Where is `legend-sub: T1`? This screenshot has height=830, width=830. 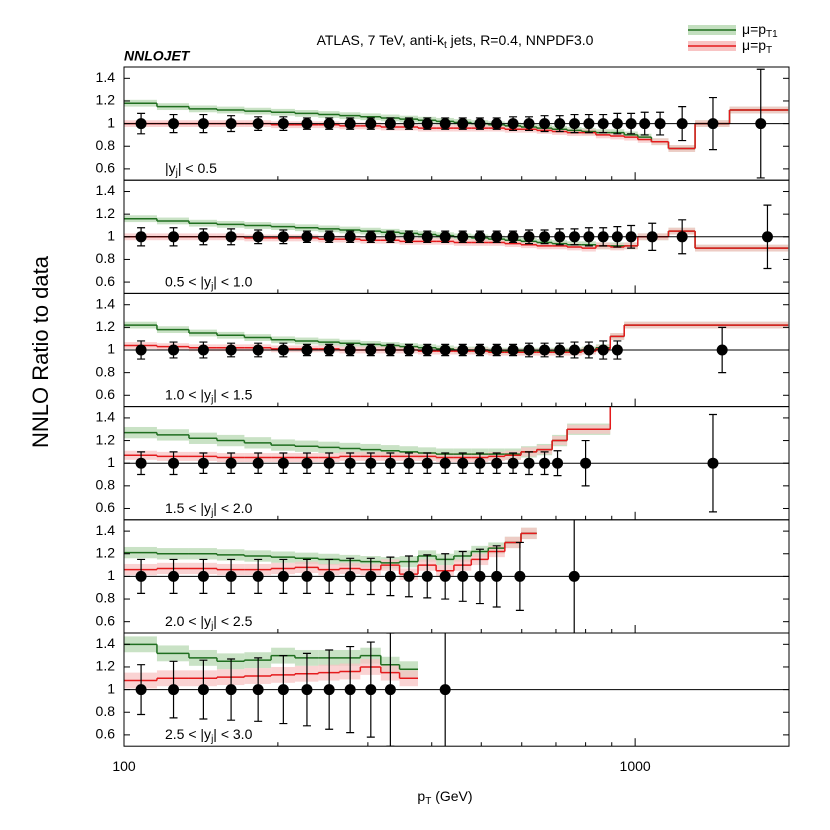
legend-sub: T1 is located at coordinates (772, 34).